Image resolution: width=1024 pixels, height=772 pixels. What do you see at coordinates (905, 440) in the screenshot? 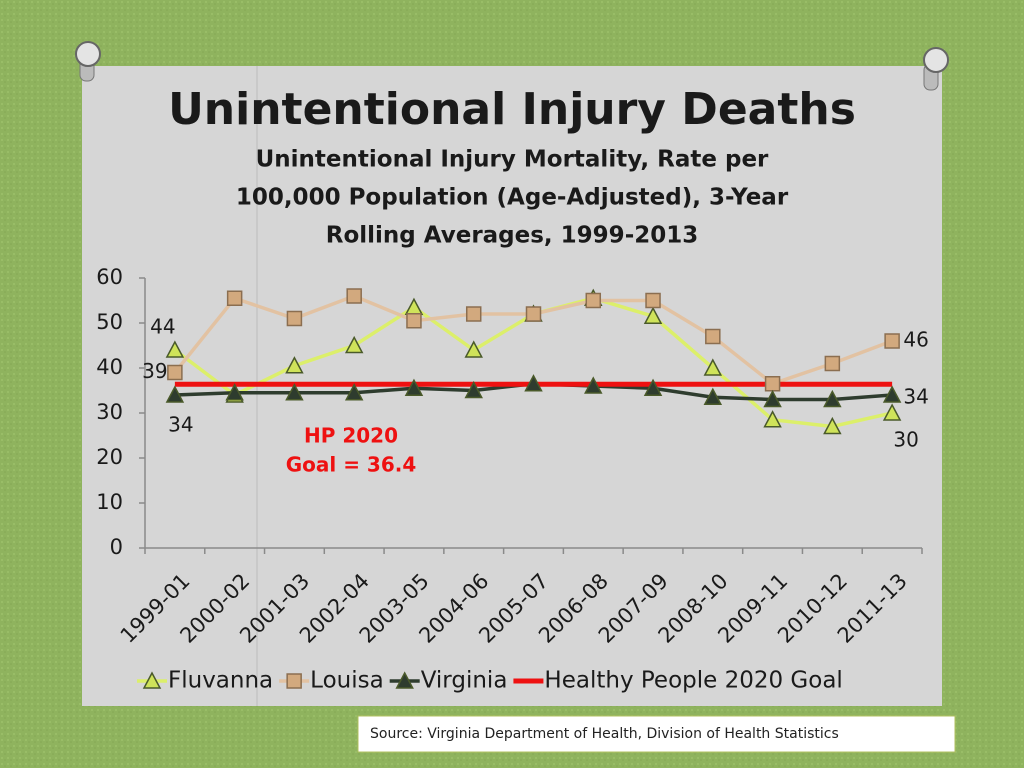
I see `data-label: 30` at bounding box center [905, 440].